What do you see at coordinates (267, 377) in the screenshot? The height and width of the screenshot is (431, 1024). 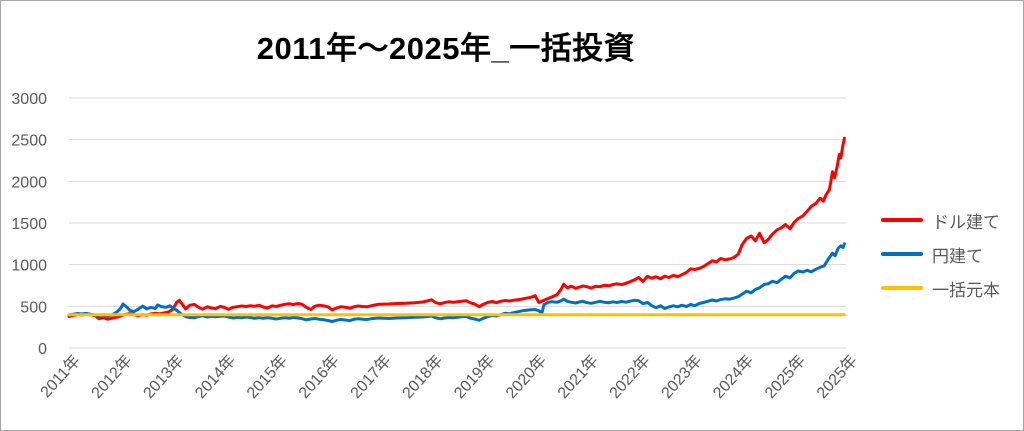 I see `x-tick-label: 2015年` at bounding box center [267, 377].